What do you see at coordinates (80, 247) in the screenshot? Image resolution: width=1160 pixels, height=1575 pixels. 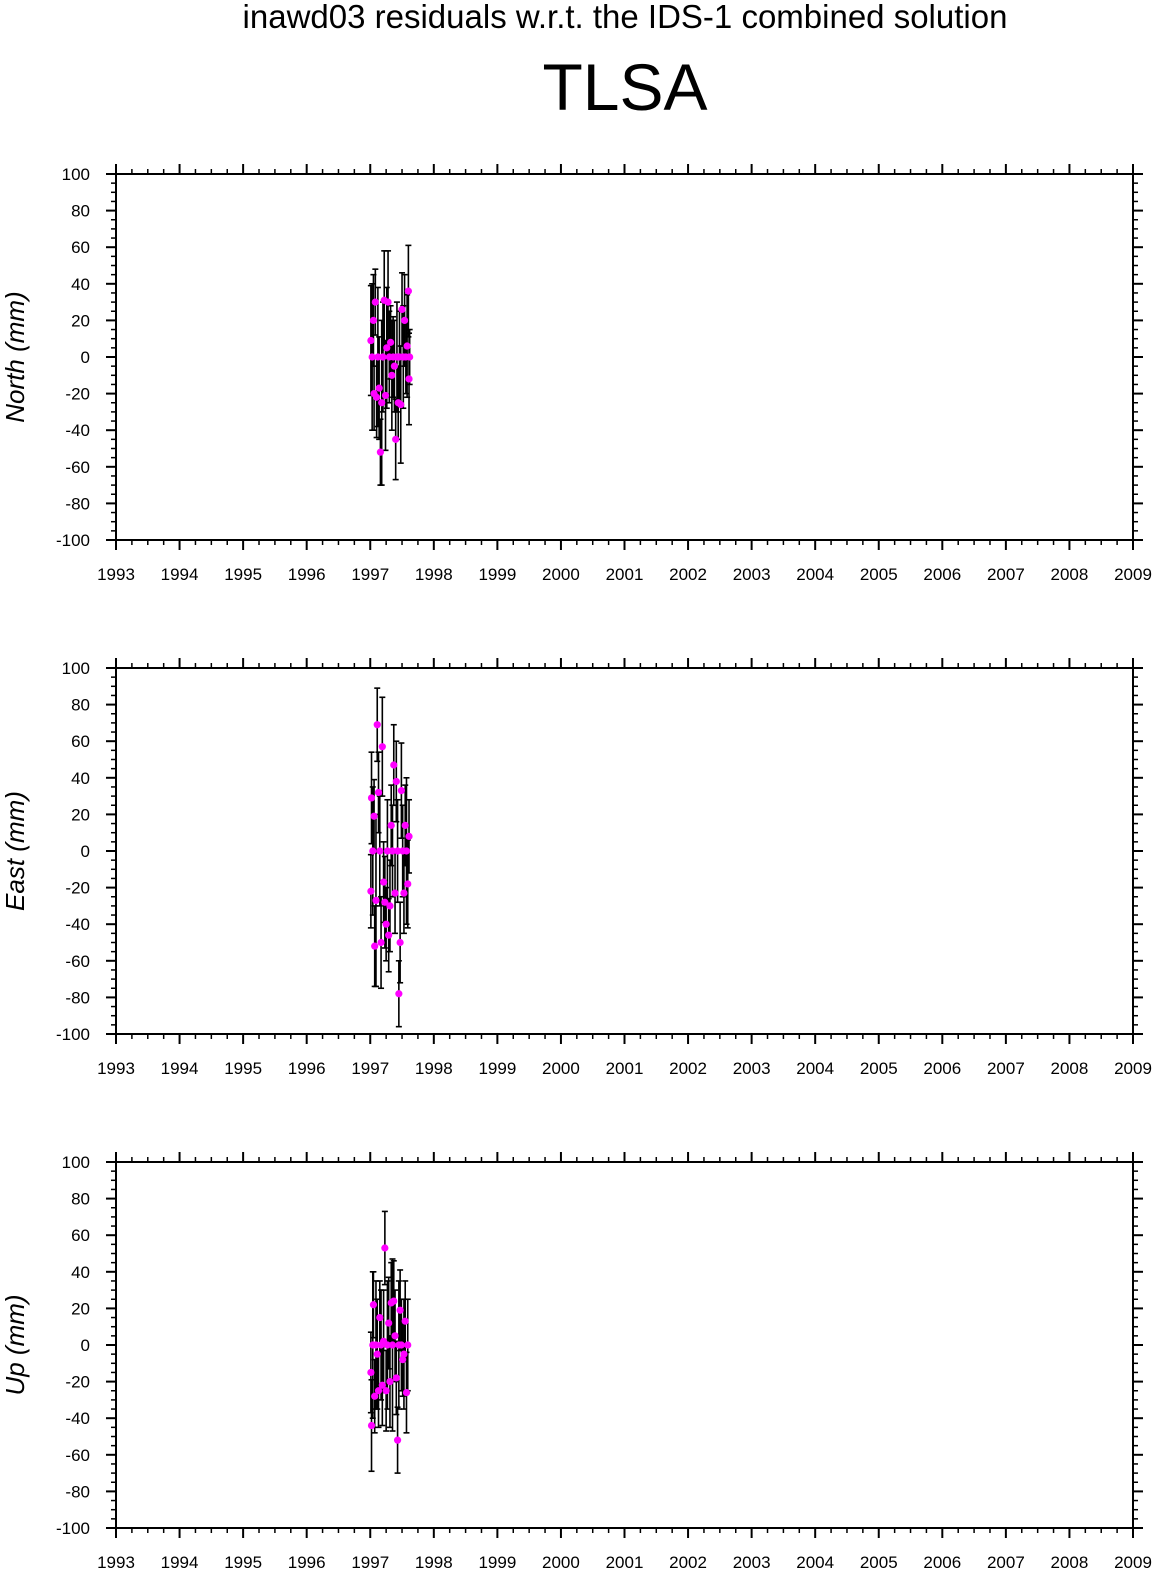 I see `y-tick-label: 60` at bounding box center [80, 247].